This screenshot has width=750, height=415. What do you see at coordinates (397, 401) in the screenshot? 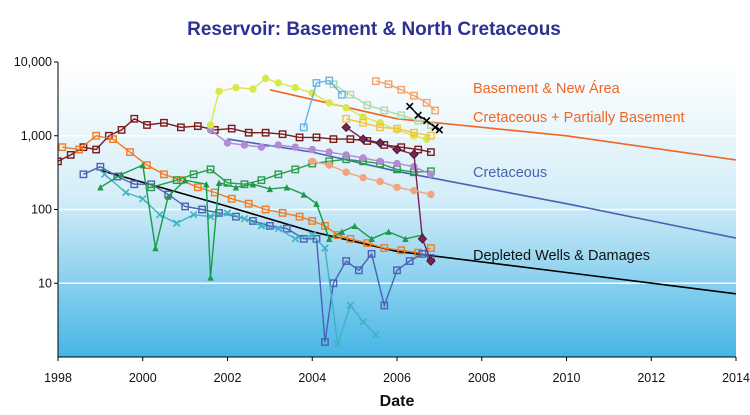
I see `x-axis-label: Date` at bounding box center [397, 401].